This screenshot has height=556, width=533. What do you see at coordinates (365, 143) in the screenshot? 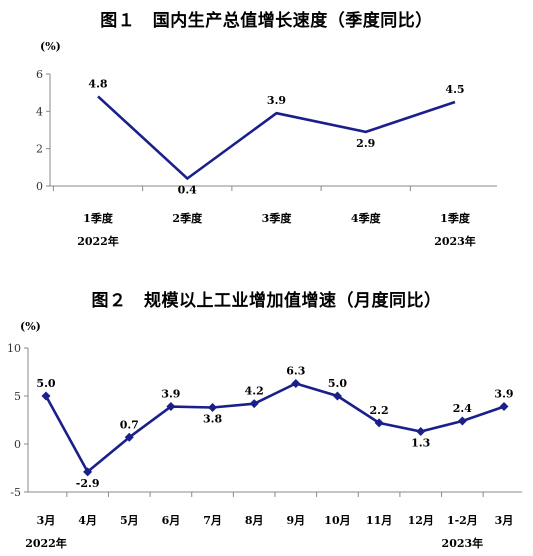
I see `data-label: 2.9` at bounding box center [365, 143].